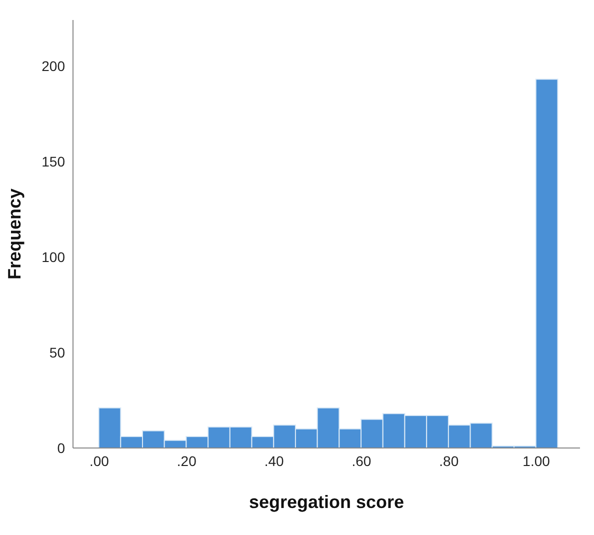 Image resolution: width=594 pixels, height=535 pixels. What do you see at coordinates (362, 460) in the screenshot?
I see `x-tick-label: .60` at bounding box center [362, 460].